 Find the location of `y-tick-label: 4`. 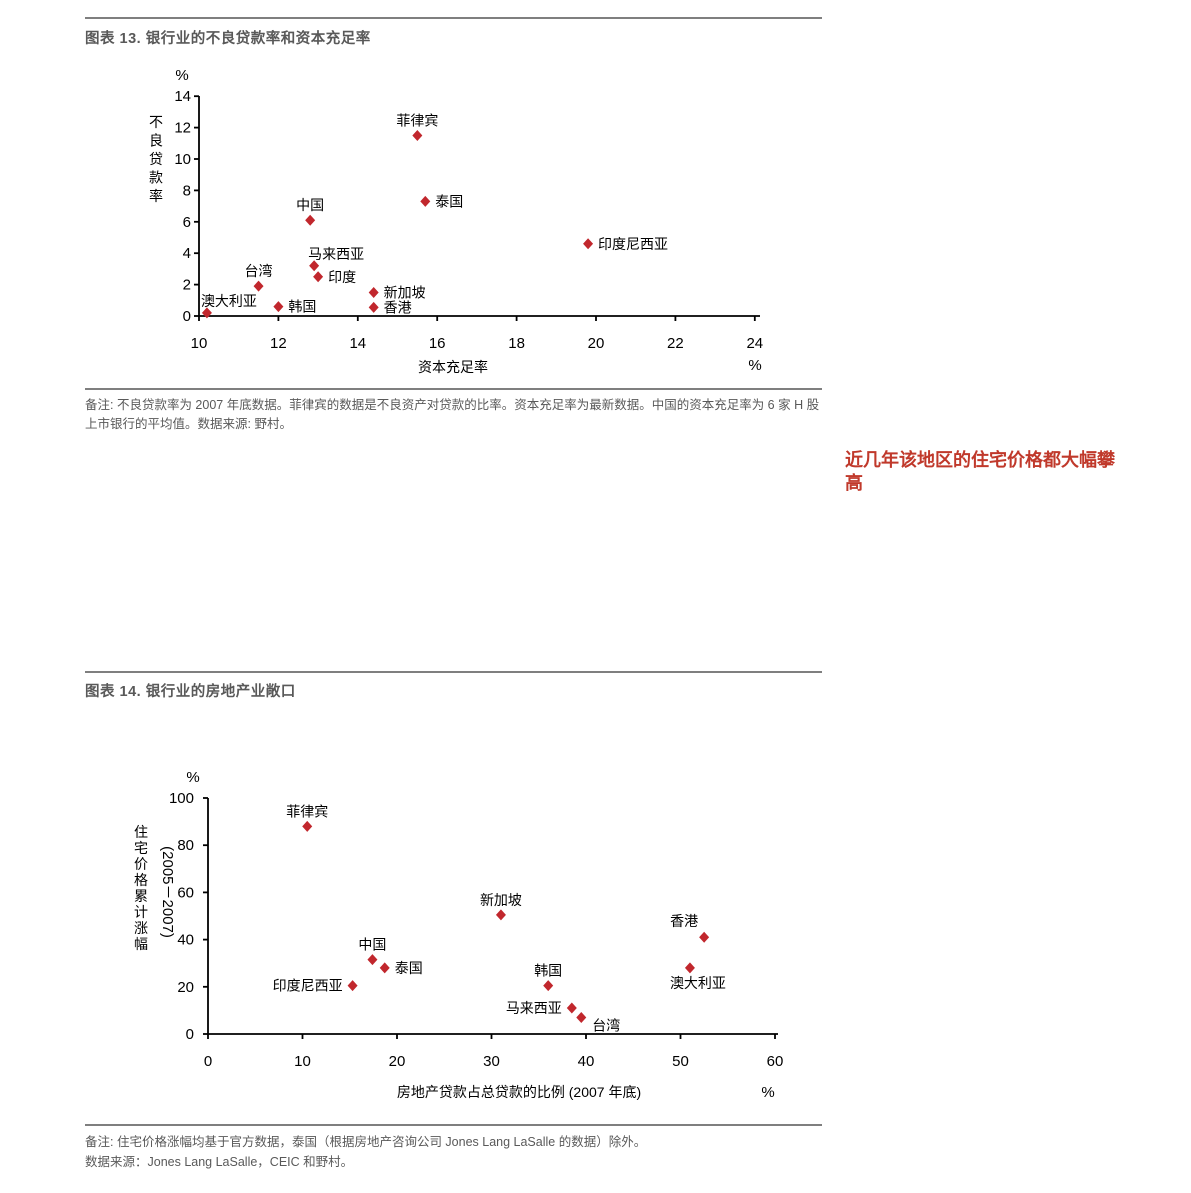

y-tick-label: 4 is located at coordinates (187, 253).